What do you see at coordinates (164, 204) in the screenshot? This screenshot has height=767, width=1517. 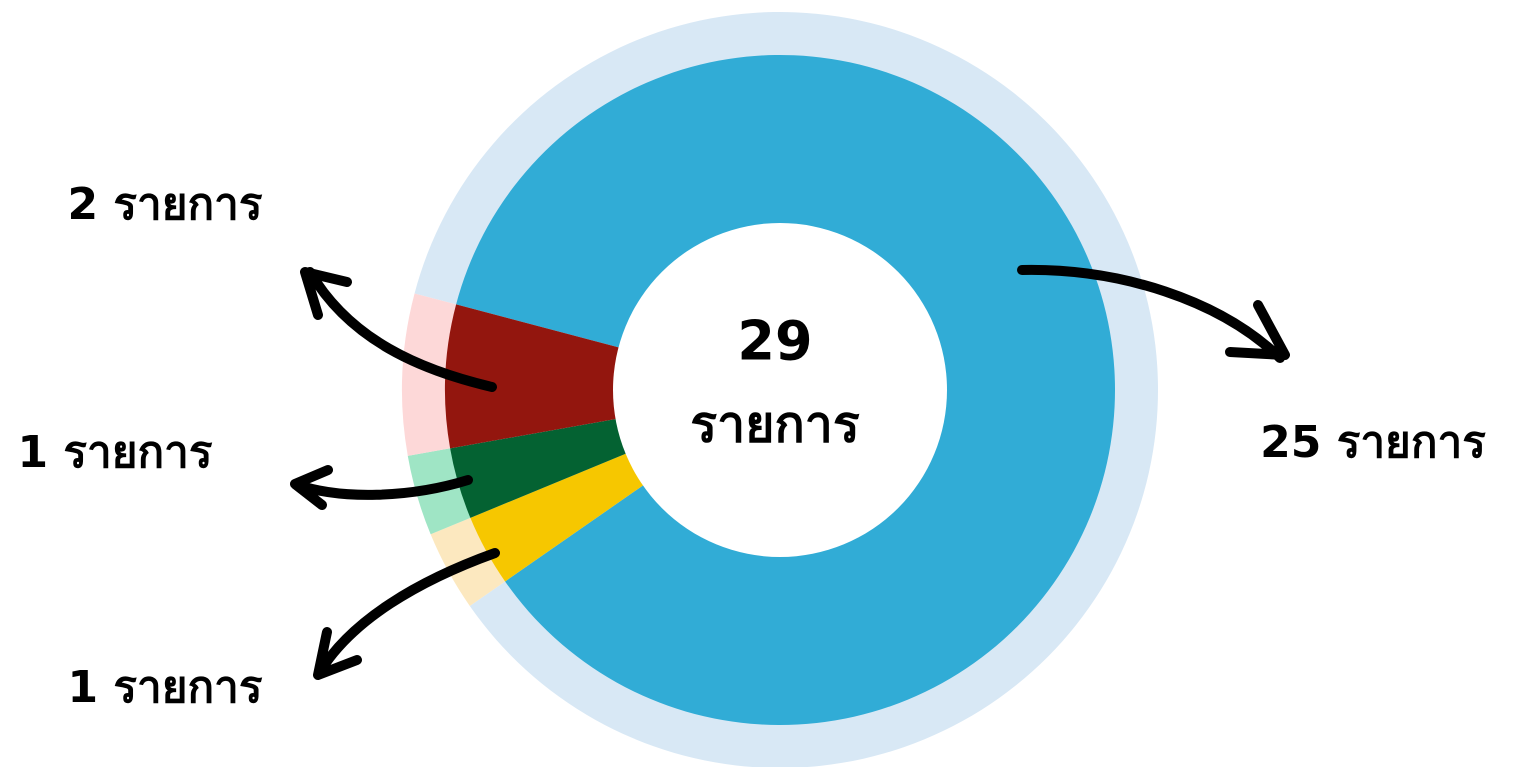 I see `data-label: 2 รายการ` at bounding box center [164, 204].